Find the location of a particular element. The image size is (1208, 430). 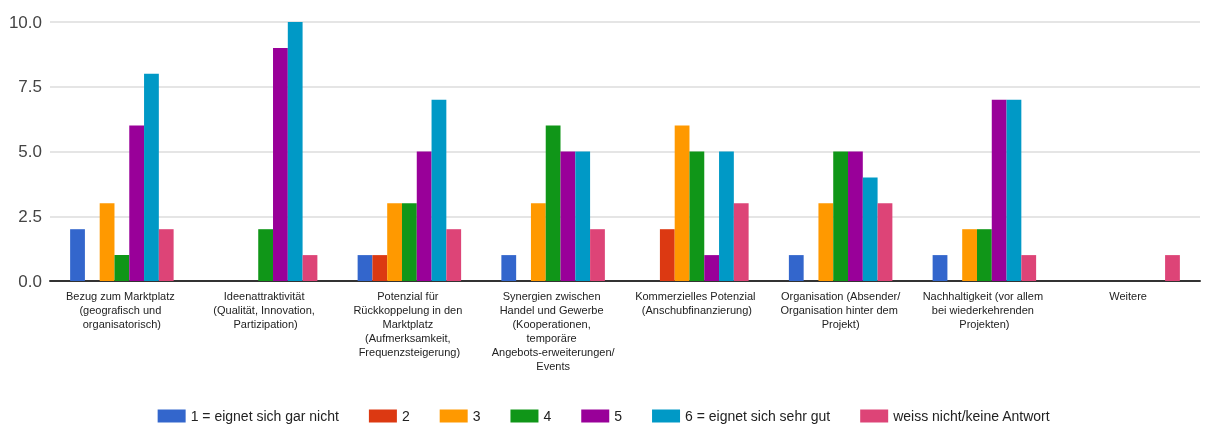

x-tick-label: Synergien zwischen Handel und Gewerbe (Kooperationen, temporäre Angebots-erweiterungen/Events is located at coordinates (553, 331).